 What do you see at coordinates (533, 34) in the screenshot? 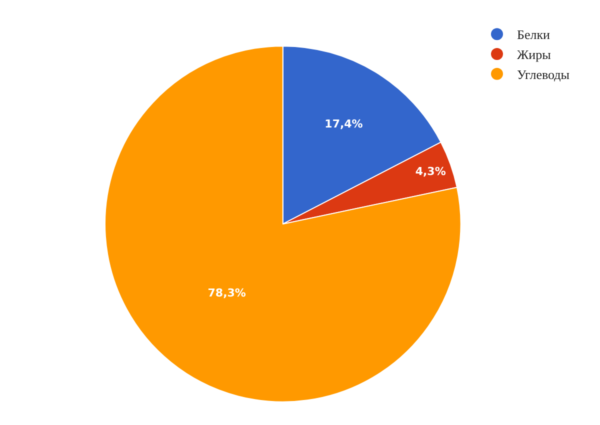
I see `legend-label: Белки` at bounding box center [533, 34].